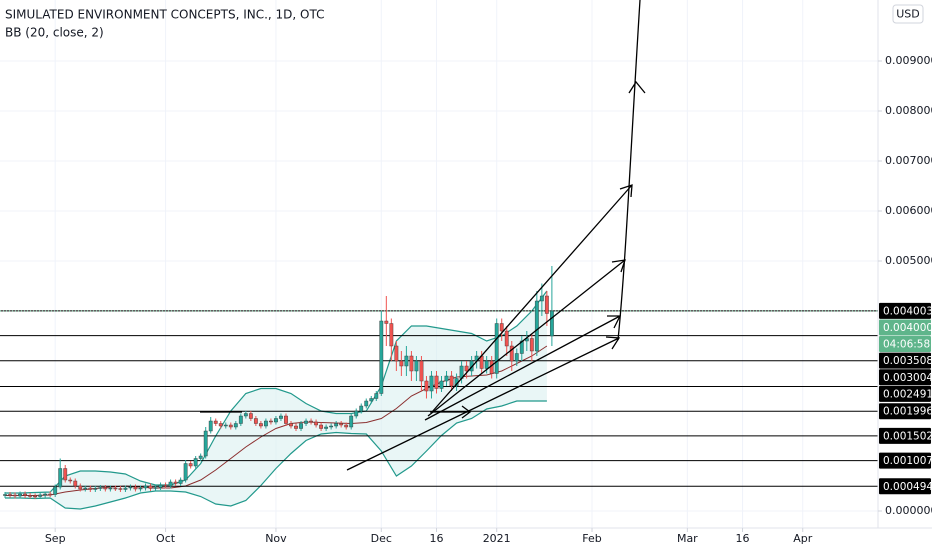 The height and width of the screenshot is (550, 932). What do you see at coordinates (743, 538) in the screenshot?
I see `x-tick-label: 16` at bounding box center [743, 538].